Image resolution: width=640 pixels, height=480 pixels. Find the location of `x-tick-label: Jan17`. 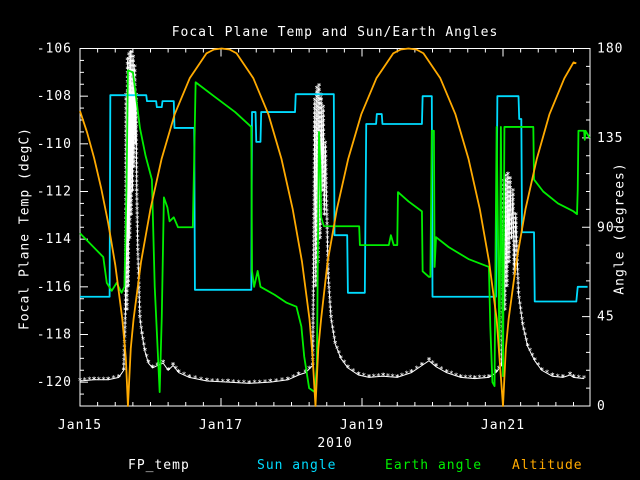

x-tick-label: Jan17 is located at coordinates (221, 425).